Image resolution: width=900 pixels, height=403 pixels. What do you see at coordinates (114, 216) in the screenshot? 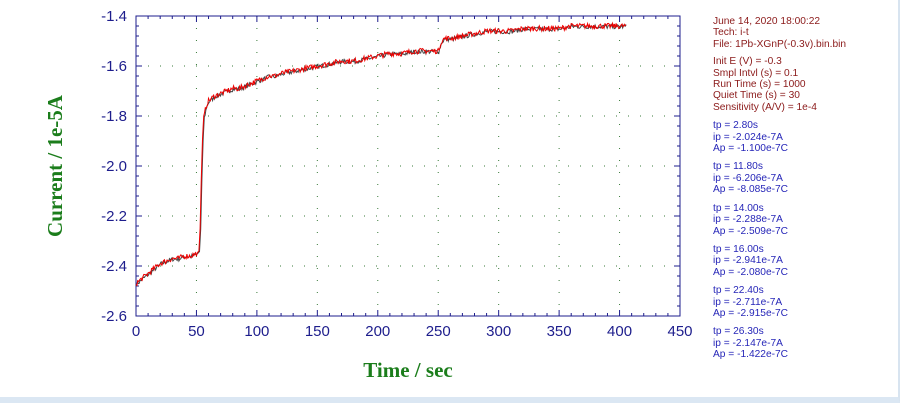
I see `y-tick-label: -2.2` at bounding box center [114, 216].